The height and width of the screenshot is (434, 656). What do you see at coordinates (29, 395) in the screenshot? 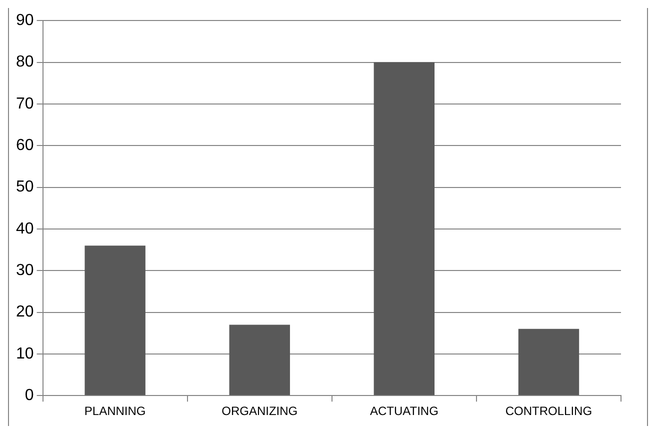
I see `y-tick-label: 0` at bounding box center [29, 395].